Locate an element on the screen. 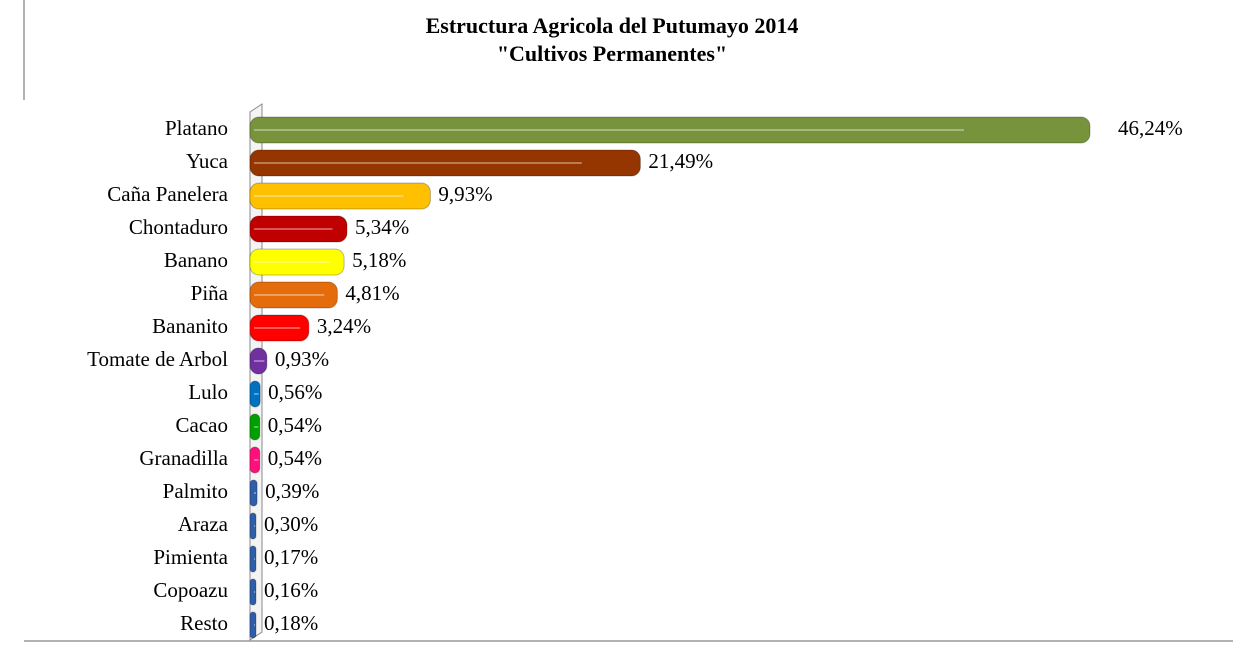 The height and width of the screenshot is (646, 1233). value-label: 4,81% is located at coordinates (372, 293).